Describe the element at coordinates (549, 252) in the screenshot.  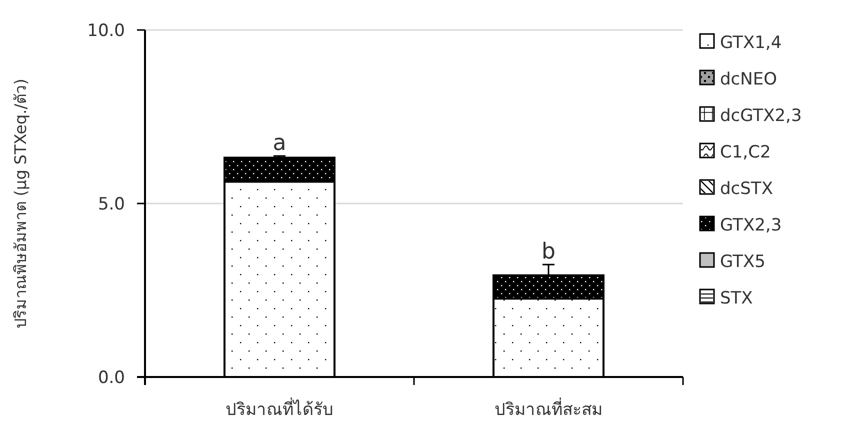
I see `annotation: b` at that location.